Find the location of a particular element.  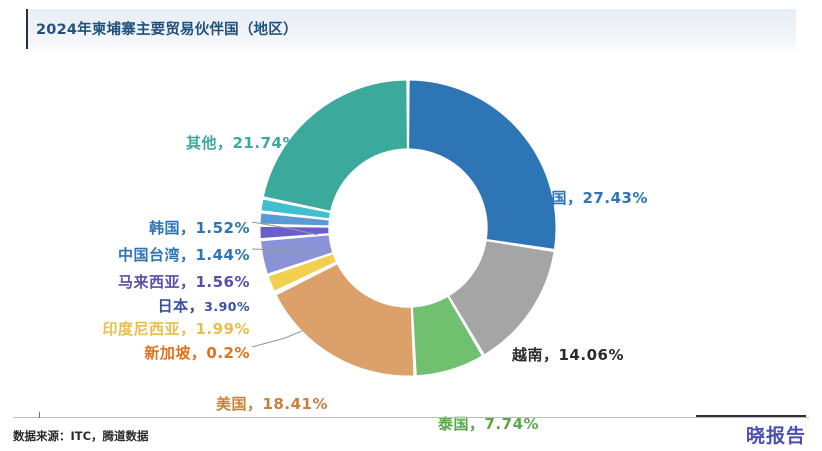

data-label-japan: 日本，3.90% is located at coordinates (126, 305).